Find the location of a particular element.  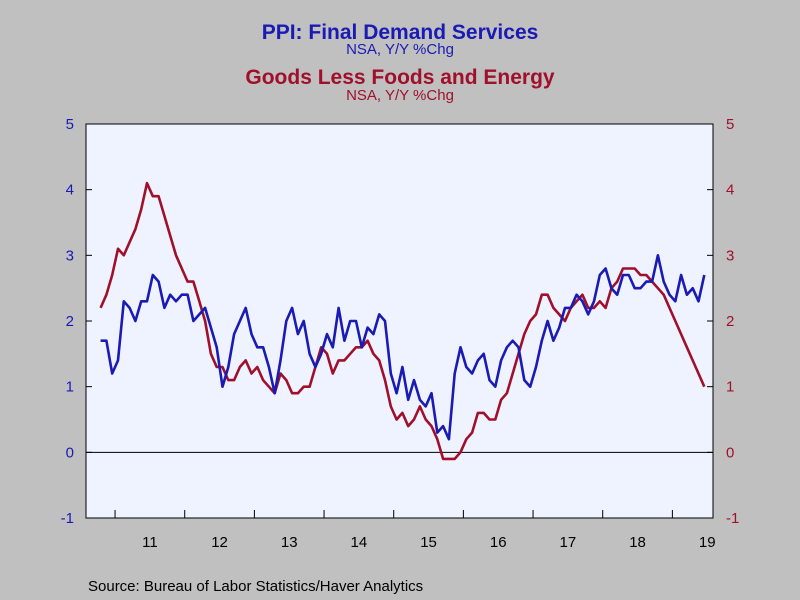

y-left-tick-label: 2 is located at coordinates (70, 321).